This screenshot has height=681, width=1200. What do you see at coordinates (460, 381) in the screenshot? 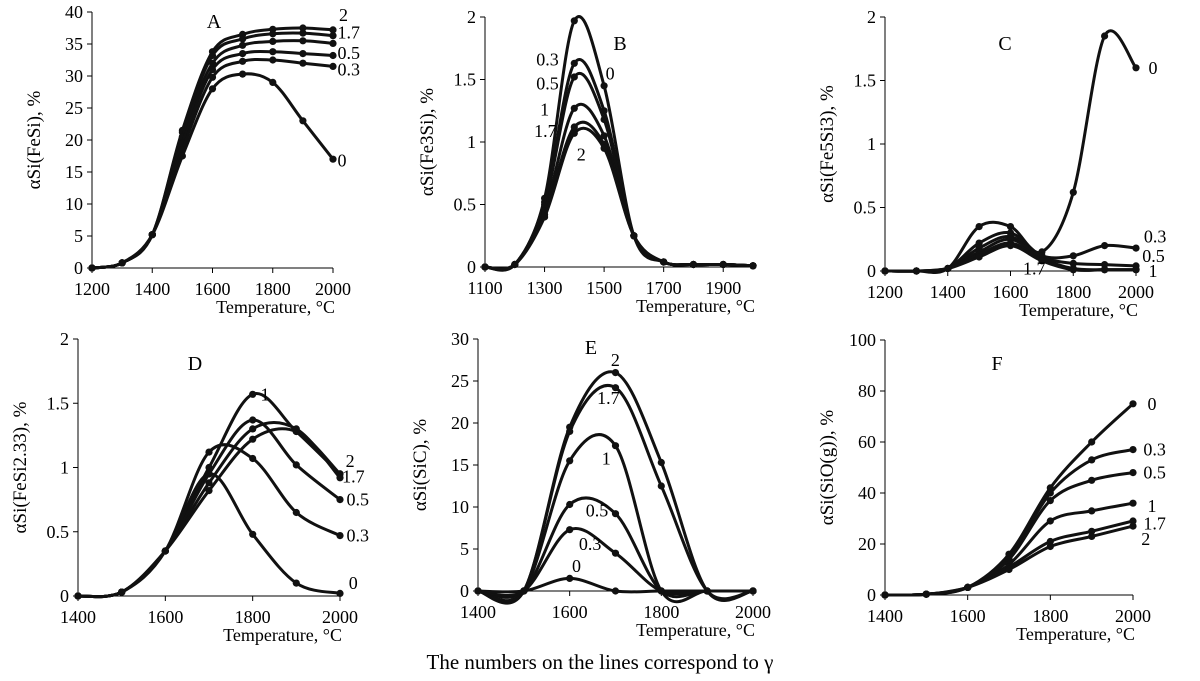
I see `y-tick-label: 25` at bounding box center [460, 381].